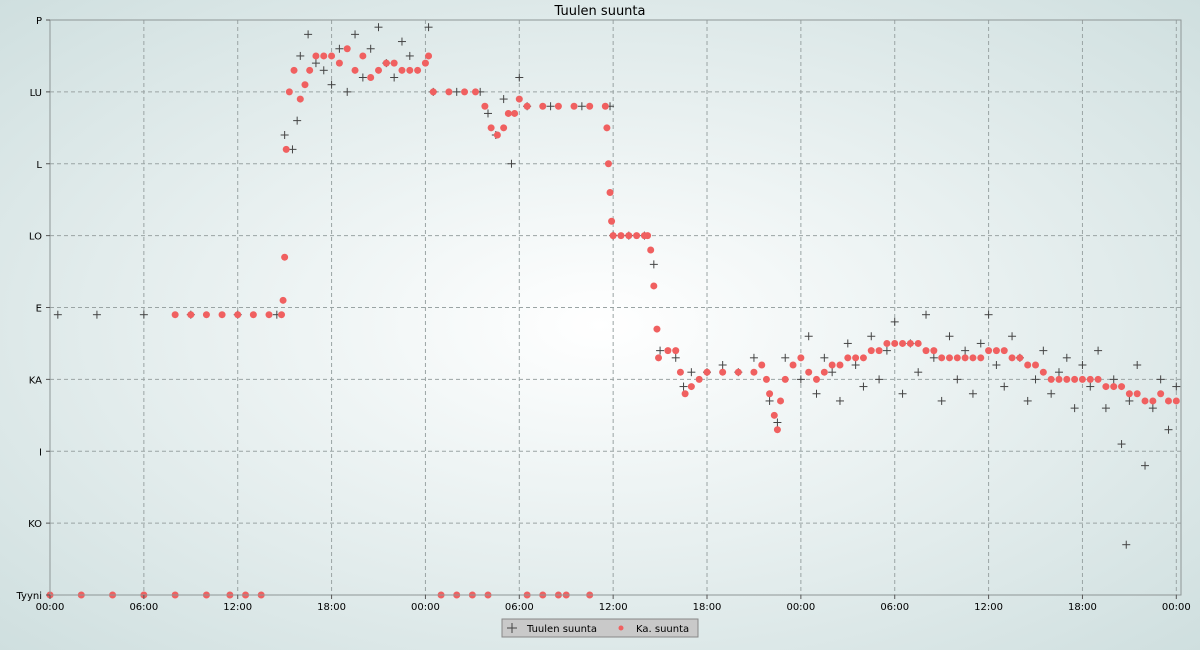 This screenshot has height=650, width=1200. Describe the element at coordinates (662, 629) in the screenshot. I see `legend-label-ka-suunta: Ka. suunta` at that location.